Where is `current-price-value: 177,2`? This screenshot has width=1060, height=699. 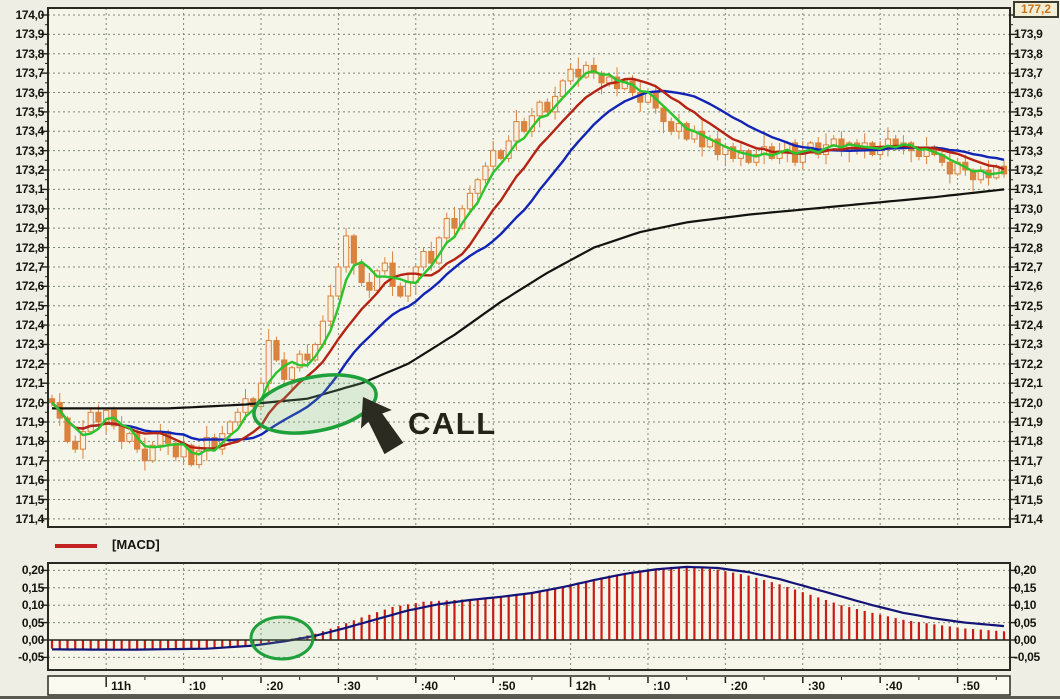
current-price-value: 177,2 is located at coordinates (1036, 9).